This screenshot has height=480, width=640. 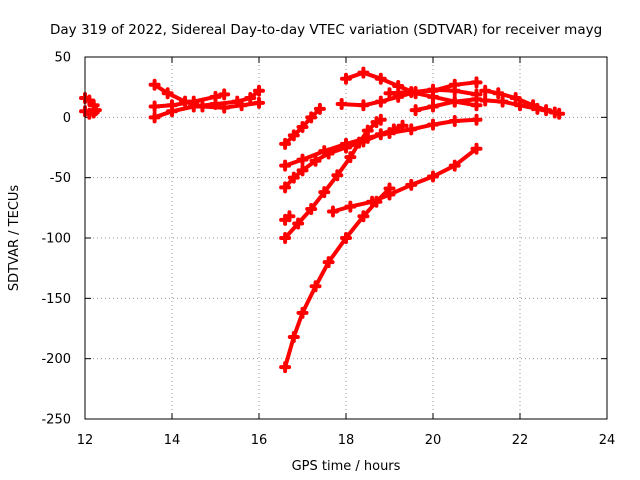 I want to click on x-tick-label: 12, so click(x=85, y=440).